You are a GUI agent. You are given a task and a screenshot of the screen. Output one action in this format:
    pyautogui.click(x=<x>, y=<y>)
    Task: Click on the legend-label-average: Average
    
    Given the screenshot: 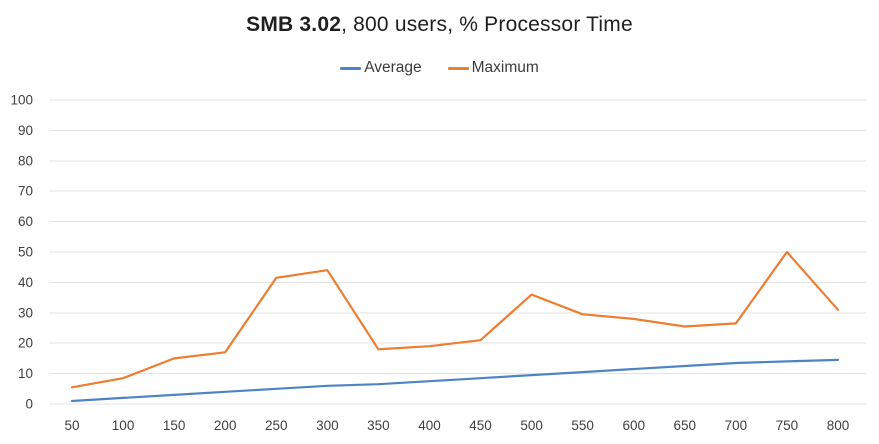 What is the action you would take?
    pyautogui.click(x=393, y=67)
    